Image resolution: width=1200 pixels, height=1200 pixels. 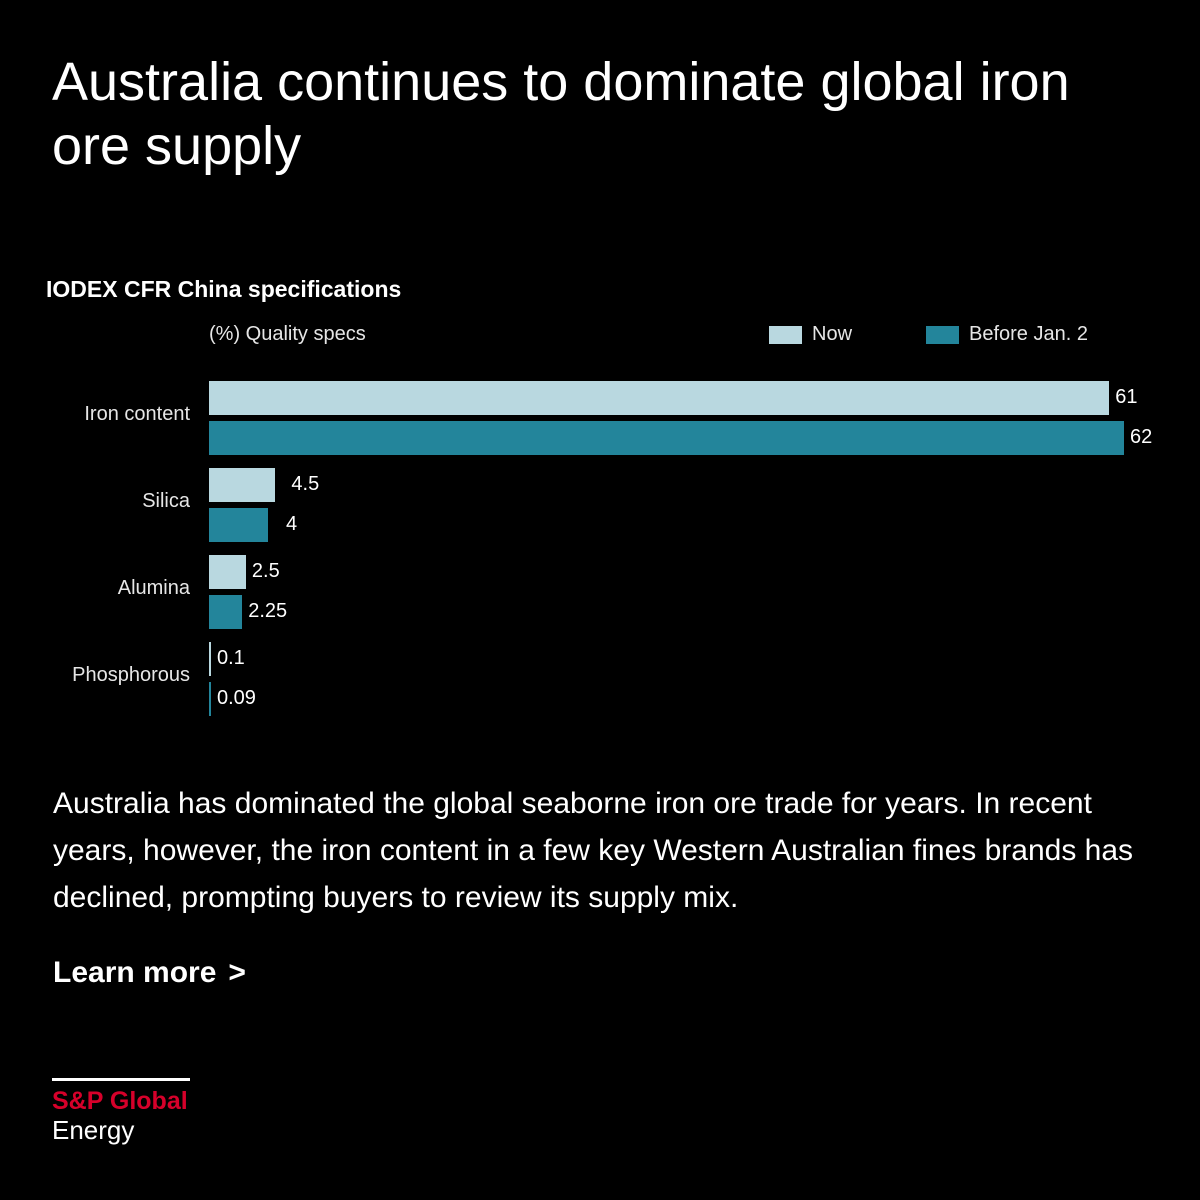 I want to click on legend-item-before: Before Jan. 2, so click(x=1007, y=334).